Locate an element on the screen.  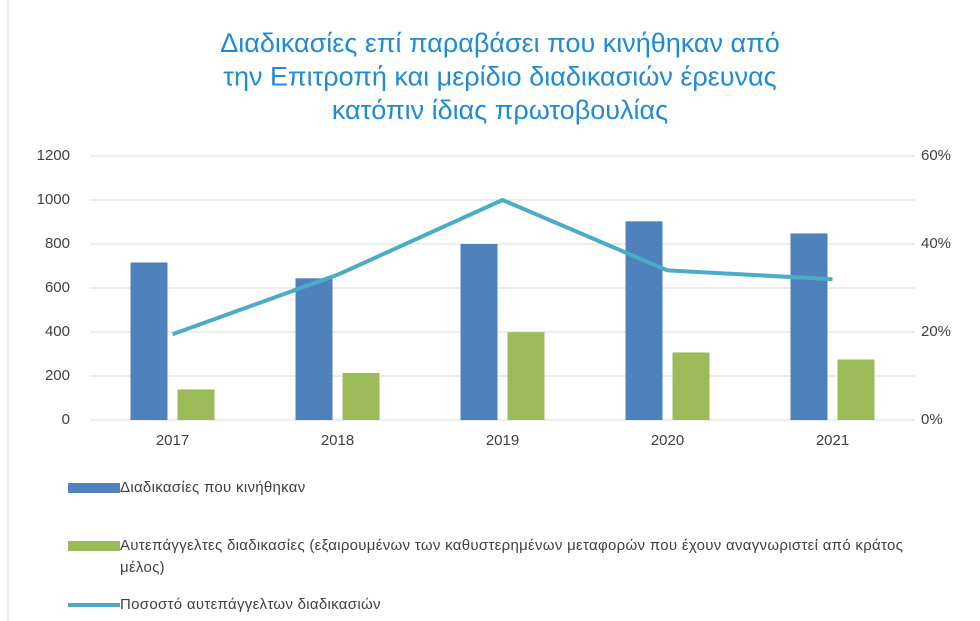
y2-tick-label: 40% is located at coordinates (936, 243).